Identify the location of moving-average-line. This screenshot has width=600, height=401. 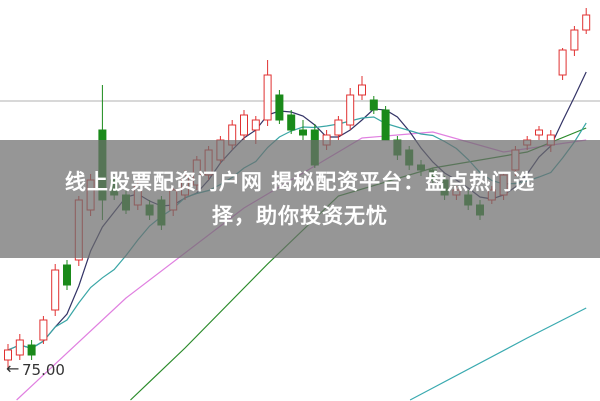
(498, 354).